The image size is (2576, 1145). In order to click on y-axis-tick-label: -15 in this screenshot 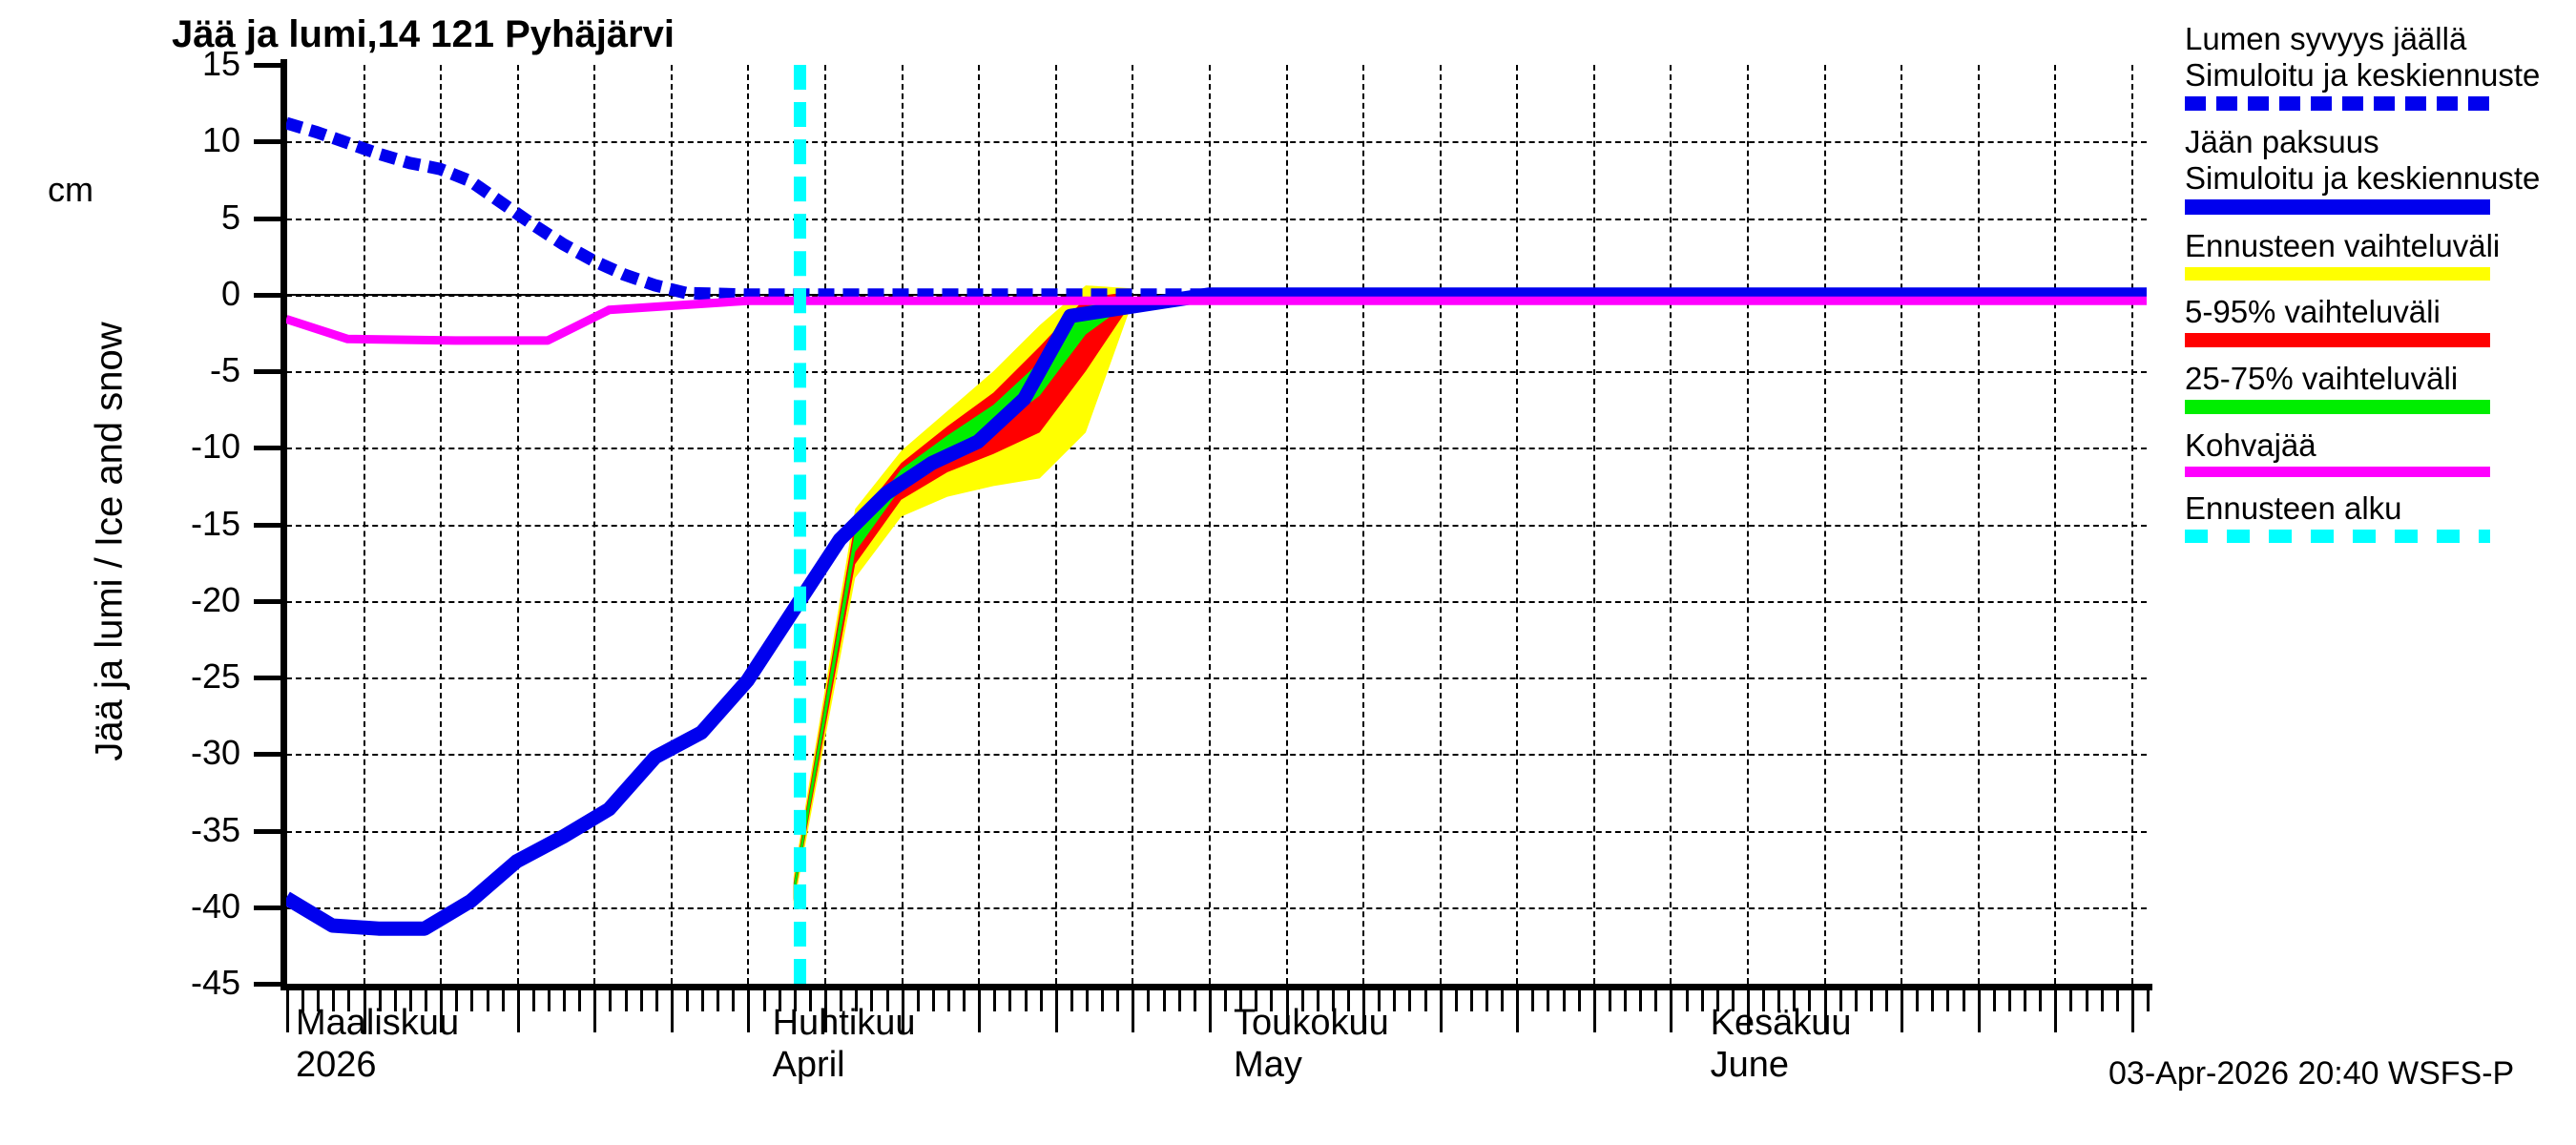, I will do `click(215, 523)`.